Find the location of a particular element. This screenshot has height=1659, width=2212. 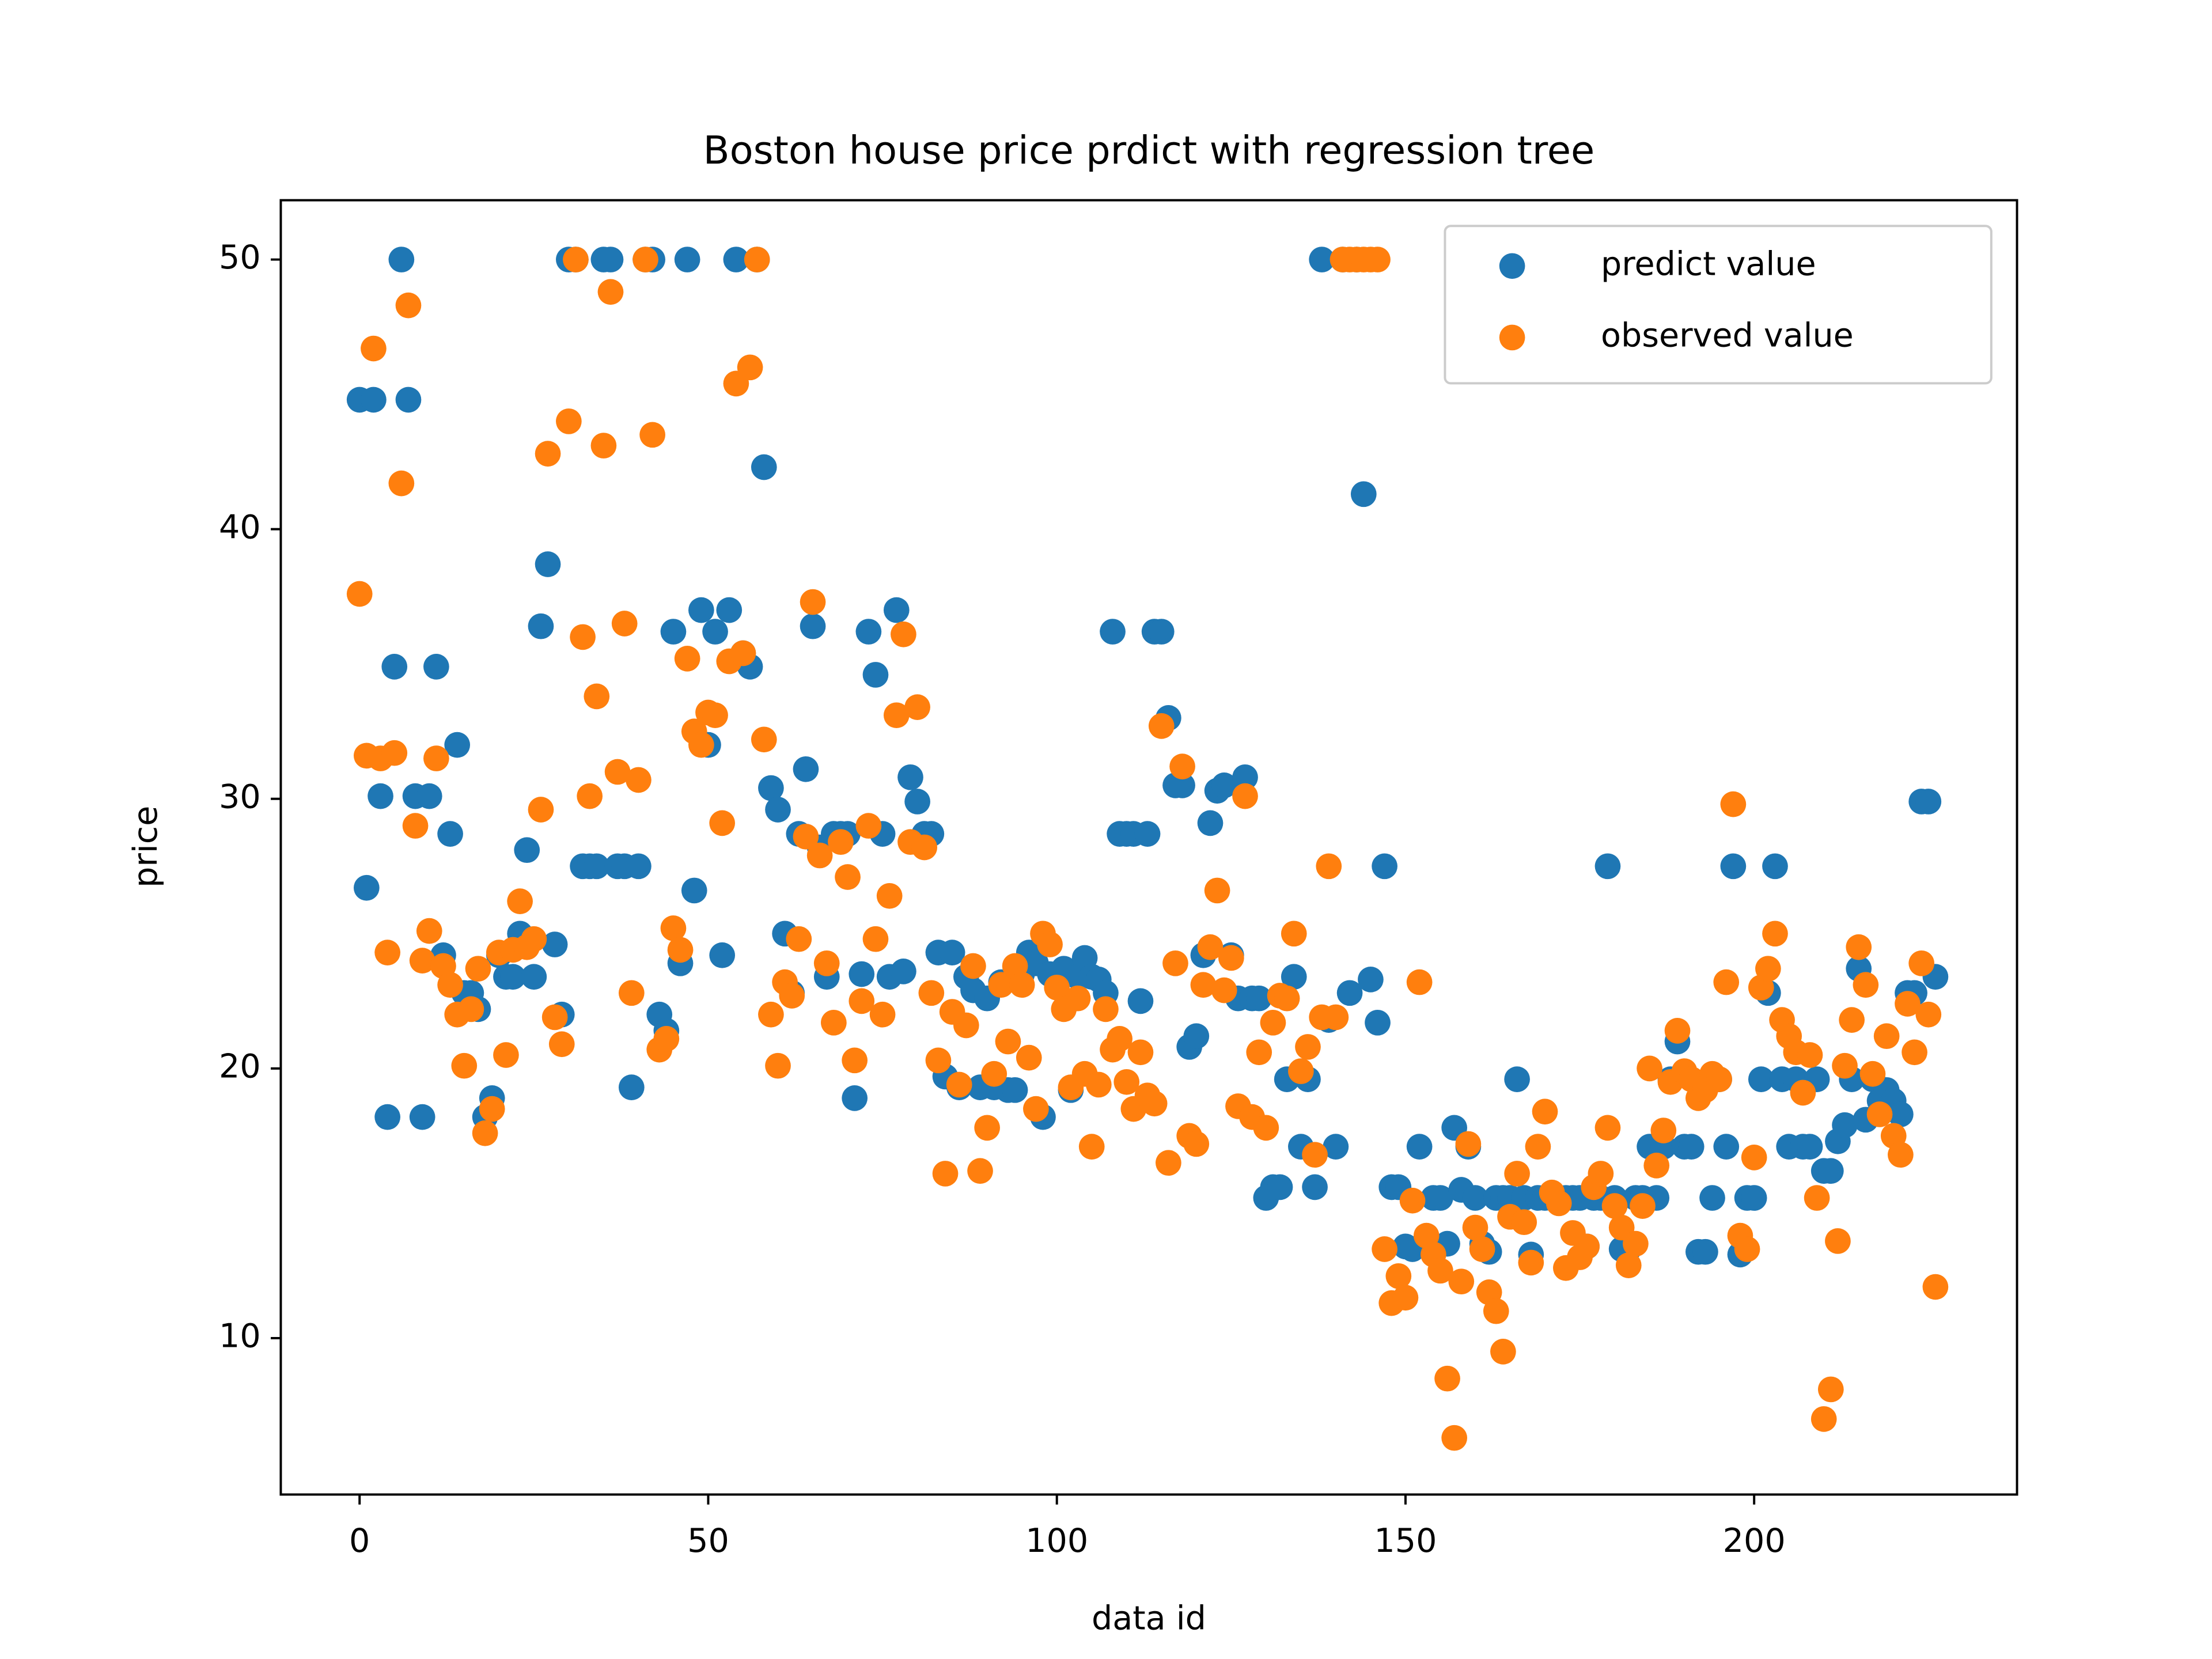

x-axis-label: data id is located at coordinates (1149, 1619).